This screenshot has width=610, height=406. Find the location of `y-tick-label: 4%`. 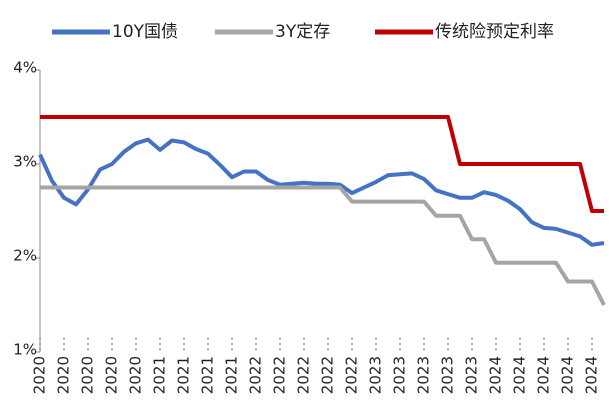

y-tick-label: 4% is located at coordinates (25, 68).